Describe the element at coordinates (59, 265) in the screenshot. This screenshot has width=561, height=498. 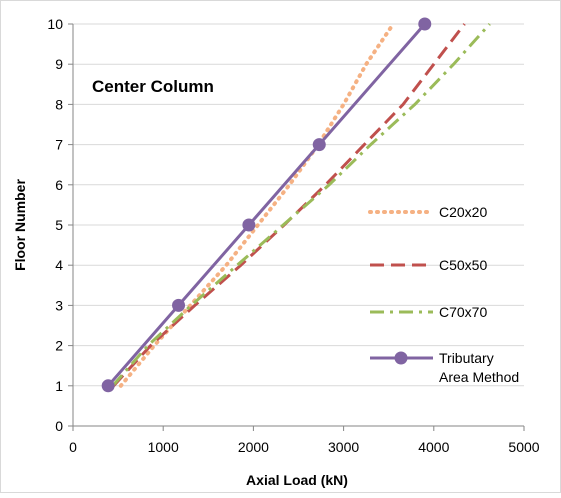
I see `y-tick-label-4: 4` at that location.